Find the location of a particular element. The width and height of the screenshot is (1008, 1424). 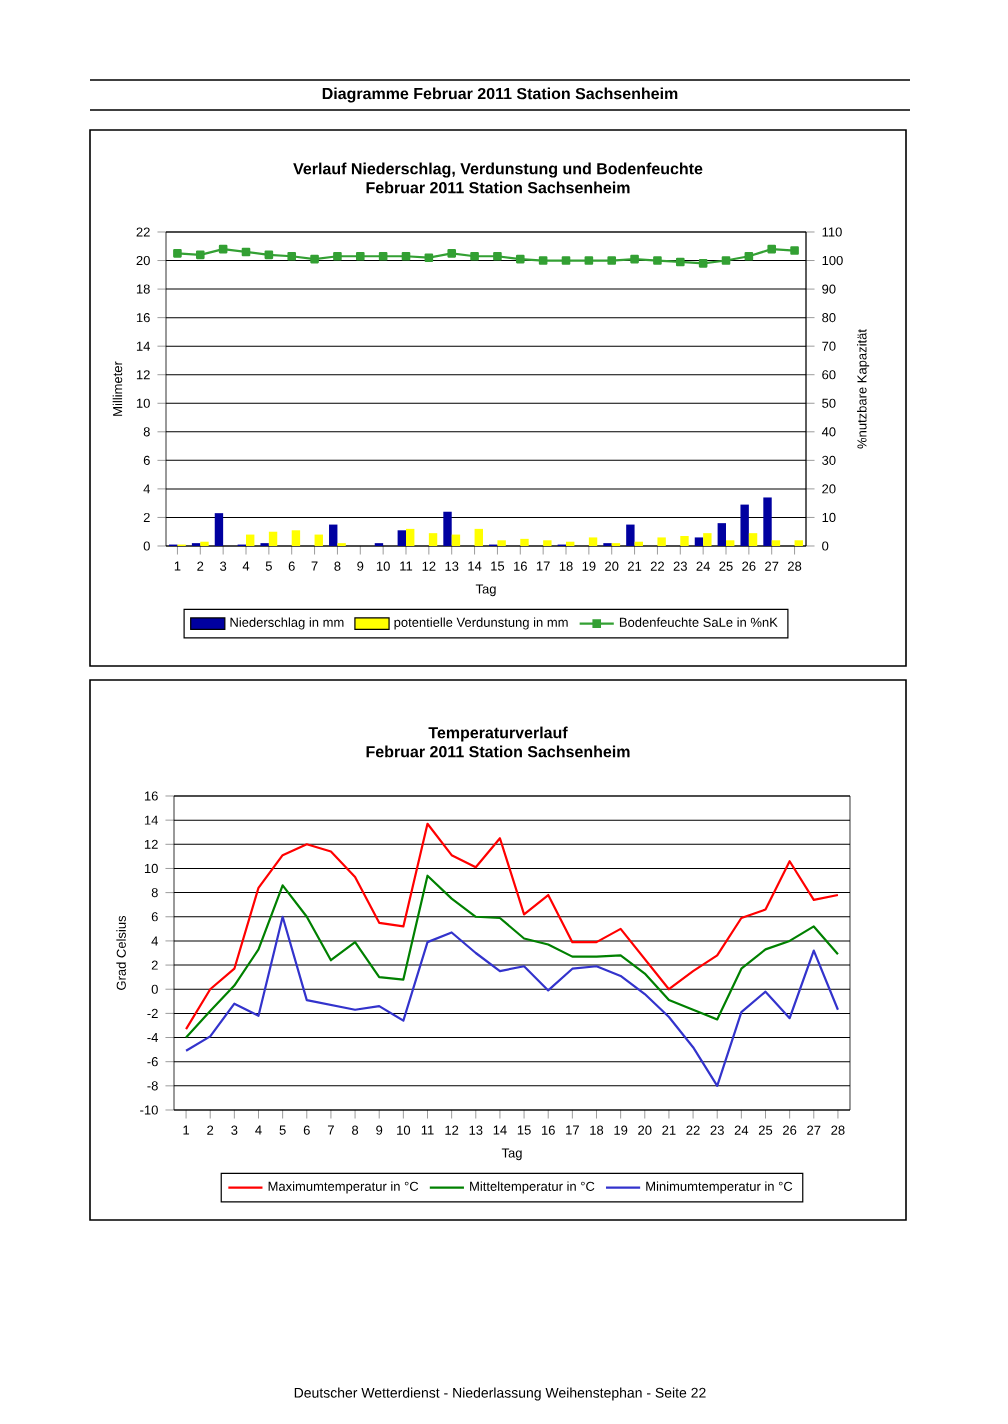

chart-title: Verlauf Niederschlag, Verdunstung und Bodenfeuchte is located at coordinates (498, 170).